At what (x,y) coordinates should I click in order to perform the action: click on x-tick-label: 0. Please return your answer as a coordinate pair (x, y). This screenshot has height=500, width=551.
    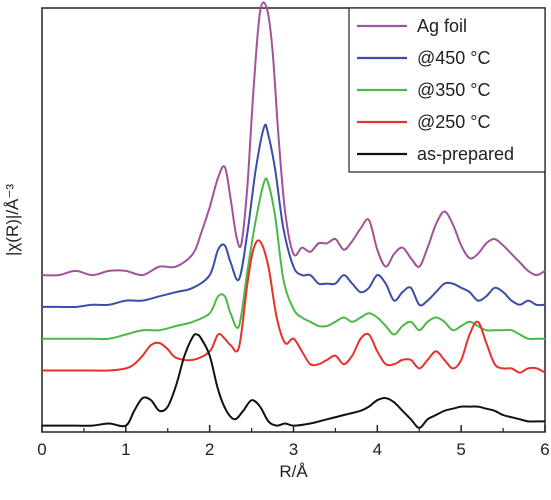
    Looking at the image, I should click on (41, 449).